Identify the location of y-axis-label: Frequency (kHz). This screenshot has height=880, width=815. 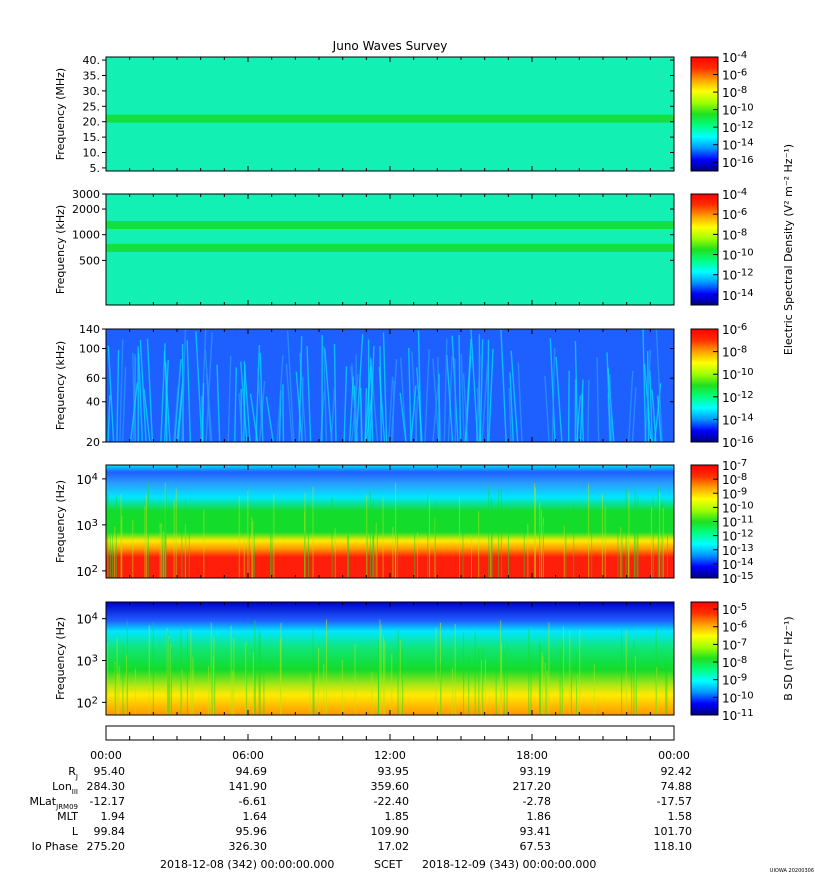
(60, 385).